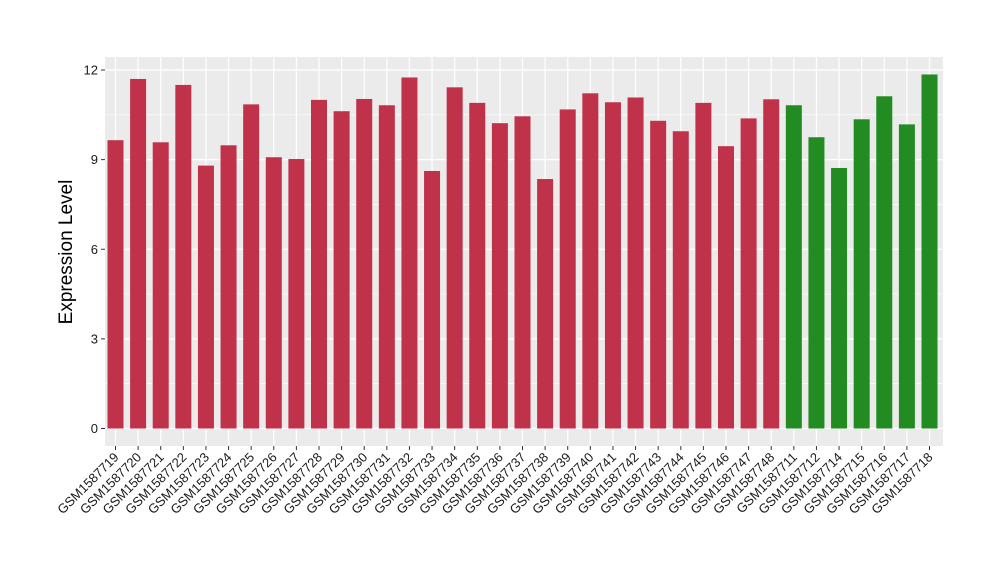 This screenshot has height=580, width=1000. Describe the element at coordinates (567, 269) in the screenshot. I see `bar-GSM1587739` at that location.